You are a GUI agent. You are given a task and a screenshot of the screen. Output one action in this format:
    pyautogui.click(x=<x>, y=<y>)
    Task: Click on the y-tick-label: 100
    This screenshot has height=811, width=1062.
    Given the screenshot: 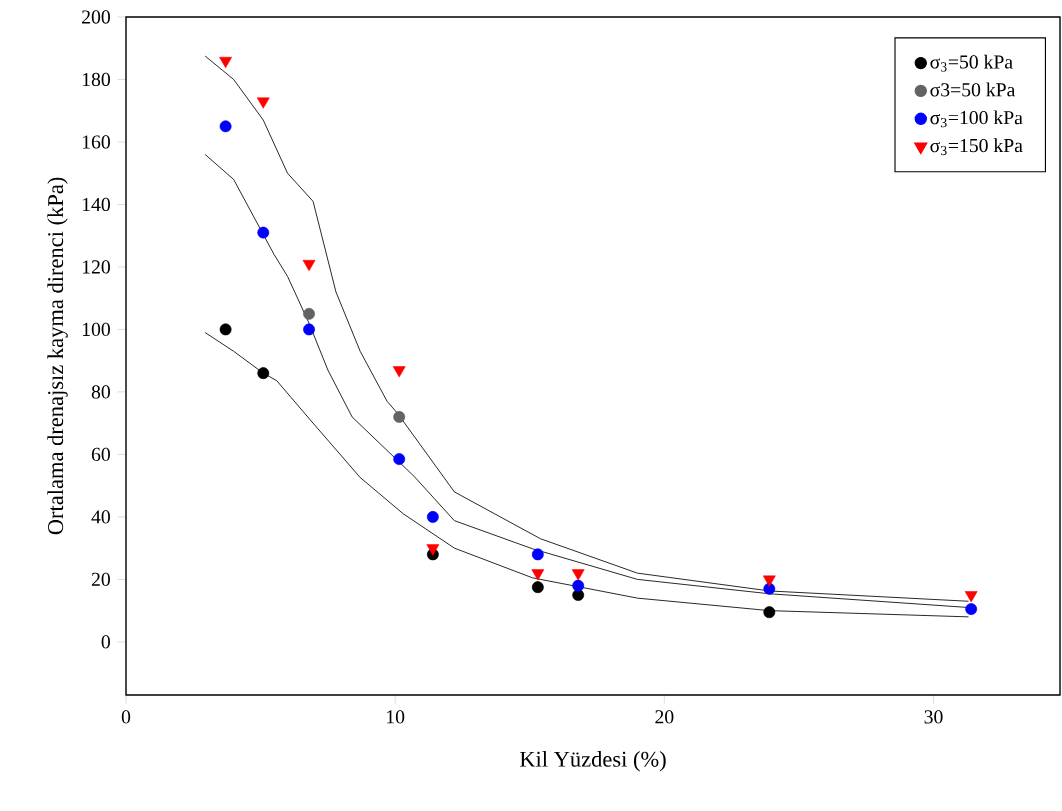 What is the action you would take?
    pyautogui.click(x=96, y=329)
    